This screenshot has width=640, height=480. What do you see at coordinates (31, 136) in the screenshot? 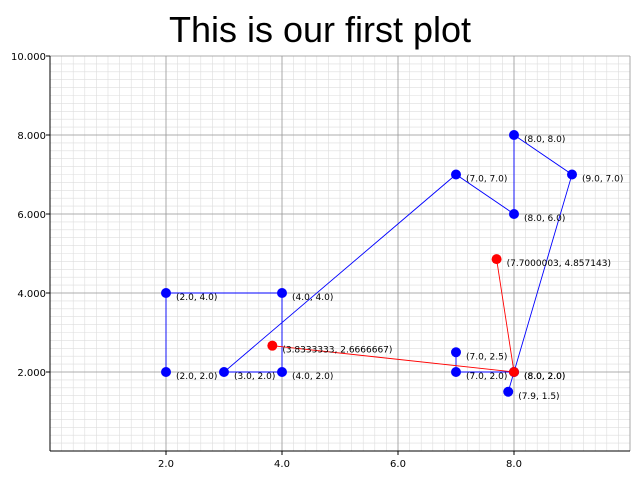
I see `y-tick-label: 8.000` at bounding box center [31, 136].